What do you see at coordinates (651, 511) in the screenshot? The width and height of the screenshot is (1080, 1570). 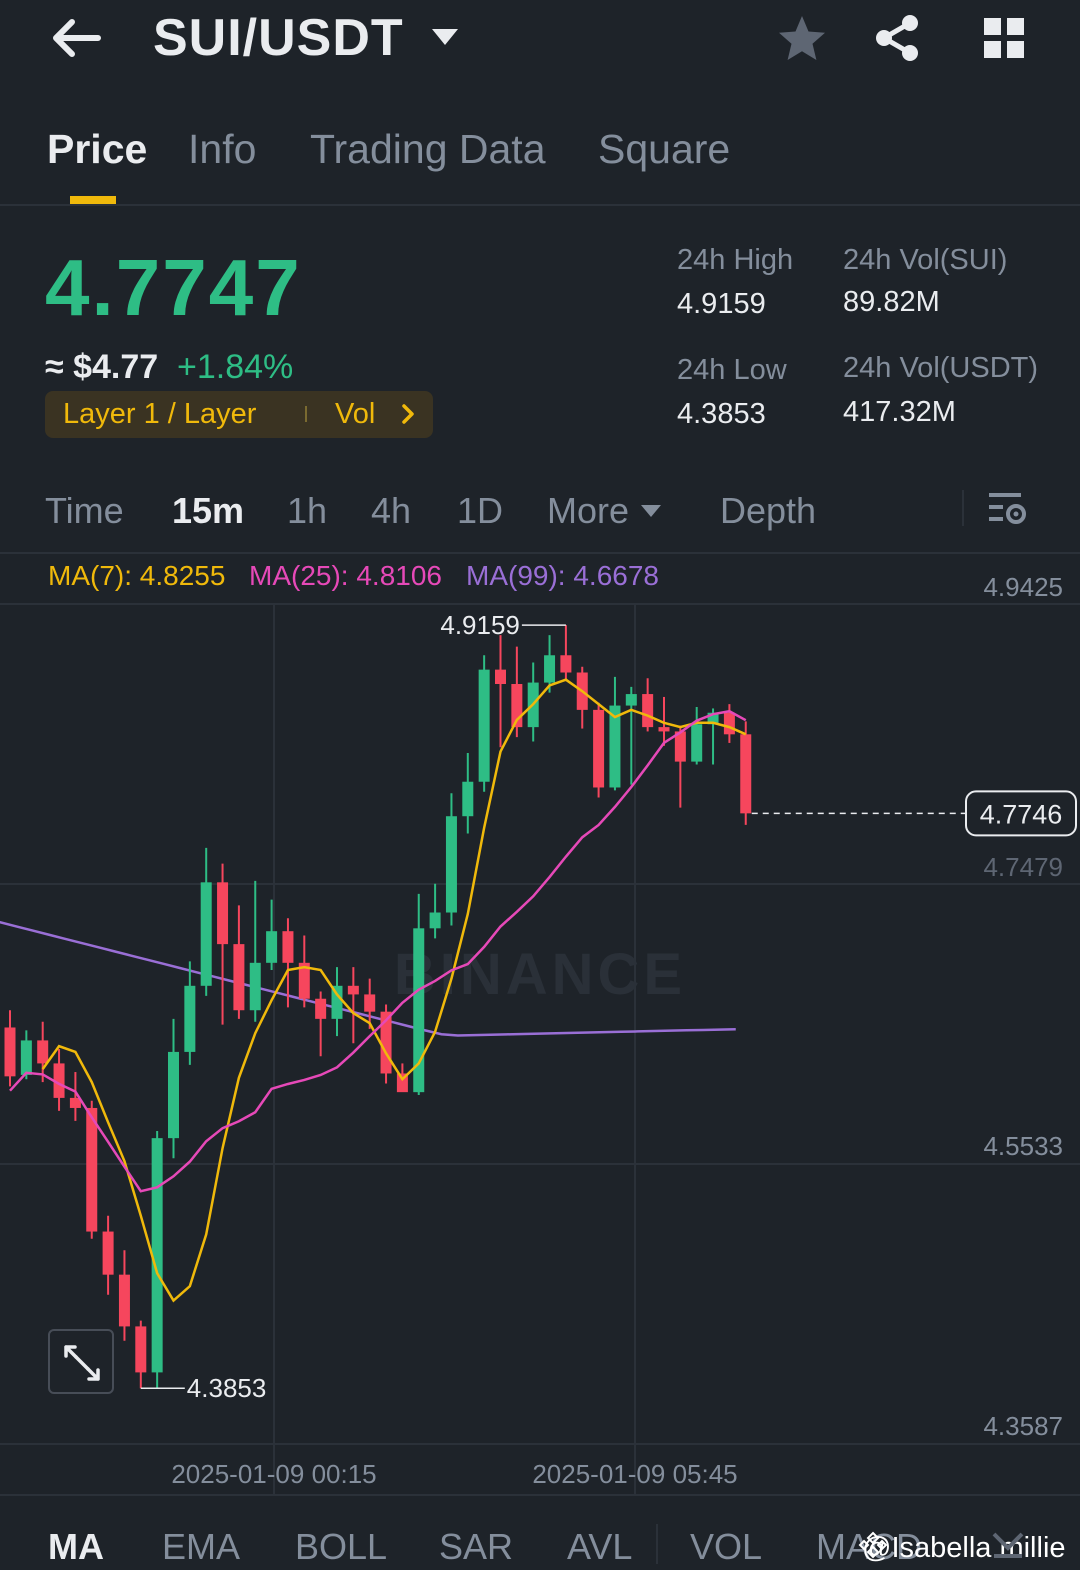 I see `more-caret-icon` at bounding box center [651, 511].